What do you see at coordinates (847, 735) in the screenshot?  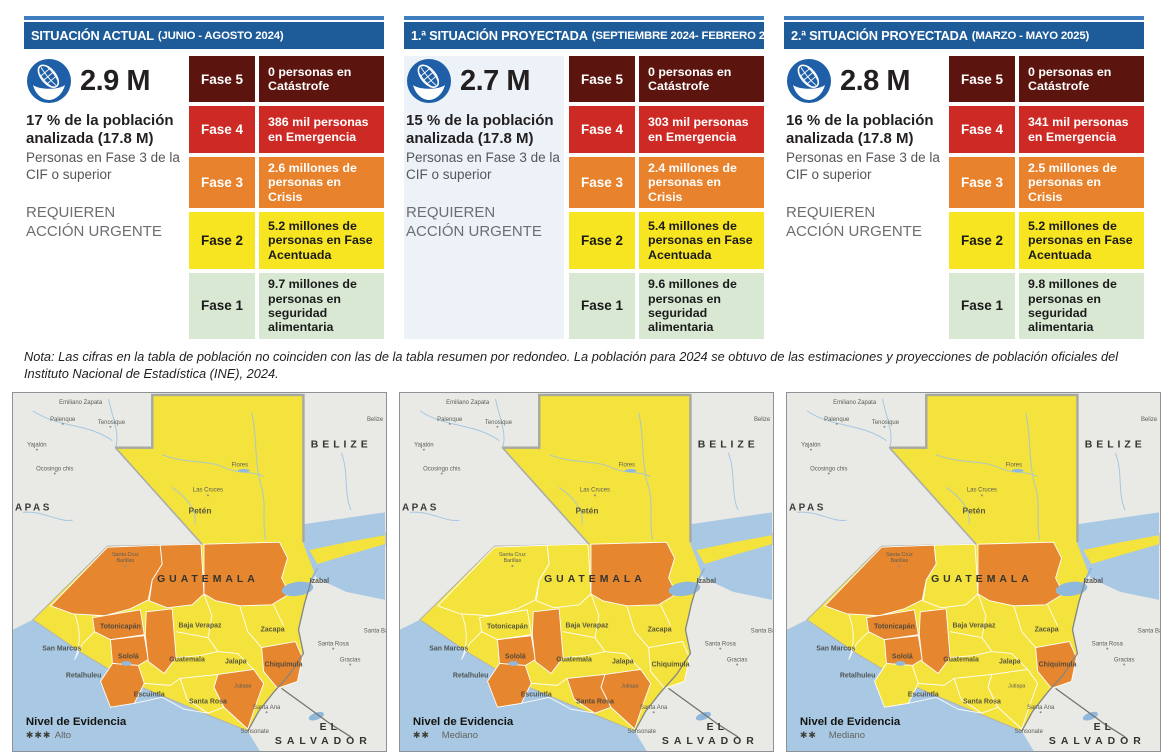 I see `evidence-level-value: Mediano` at bounding box center [847, 735].